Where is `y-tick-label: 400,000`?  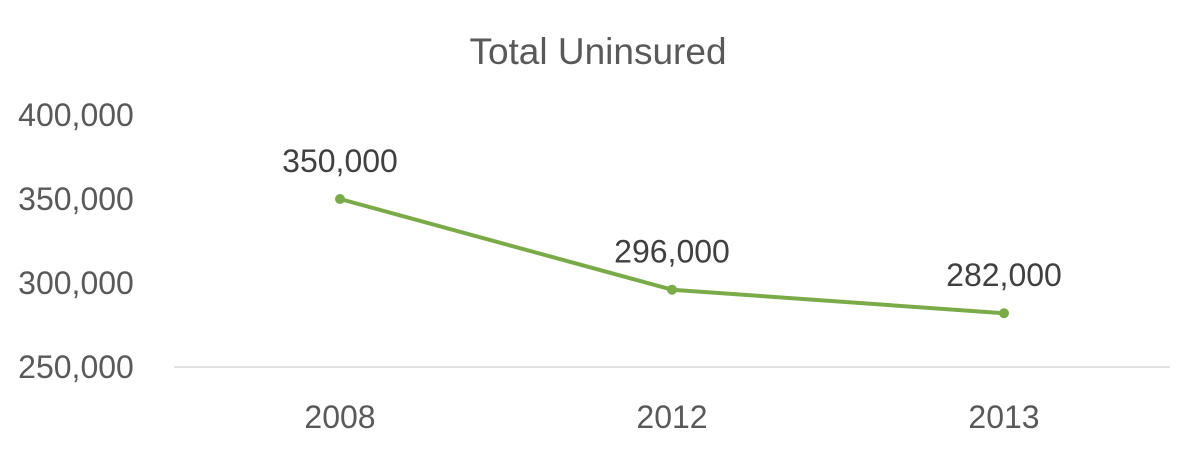
y-tick-label: 400,000 is located at coordinates (76, 115).